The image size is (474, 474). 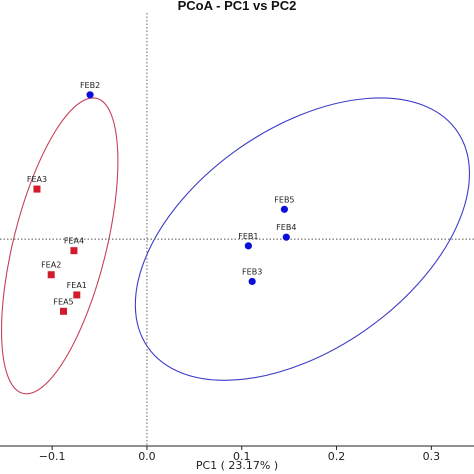 I want to click on point-fea3, so click(x=37, y=189).